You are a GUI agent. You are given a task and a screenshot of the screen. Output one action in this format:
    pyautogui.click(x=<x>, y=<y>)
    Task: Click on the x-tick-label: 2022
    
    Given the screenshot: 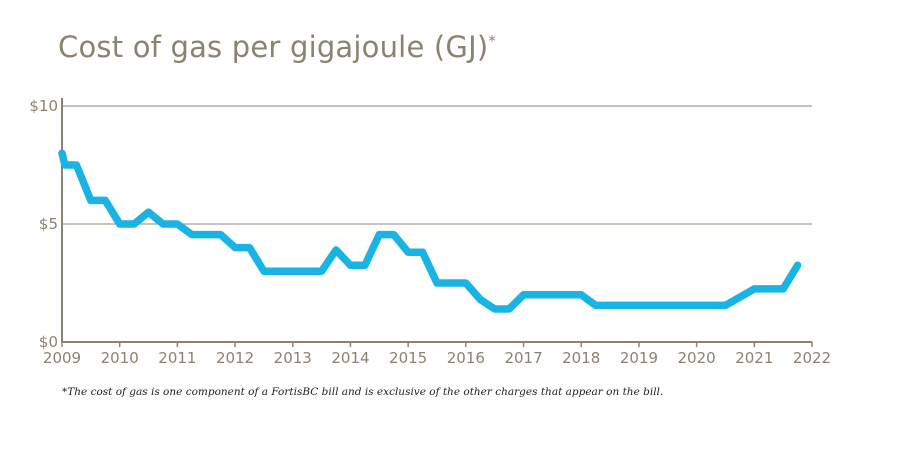 What is the action you would take?
    pyautogui.click(x=812, y=358)
    